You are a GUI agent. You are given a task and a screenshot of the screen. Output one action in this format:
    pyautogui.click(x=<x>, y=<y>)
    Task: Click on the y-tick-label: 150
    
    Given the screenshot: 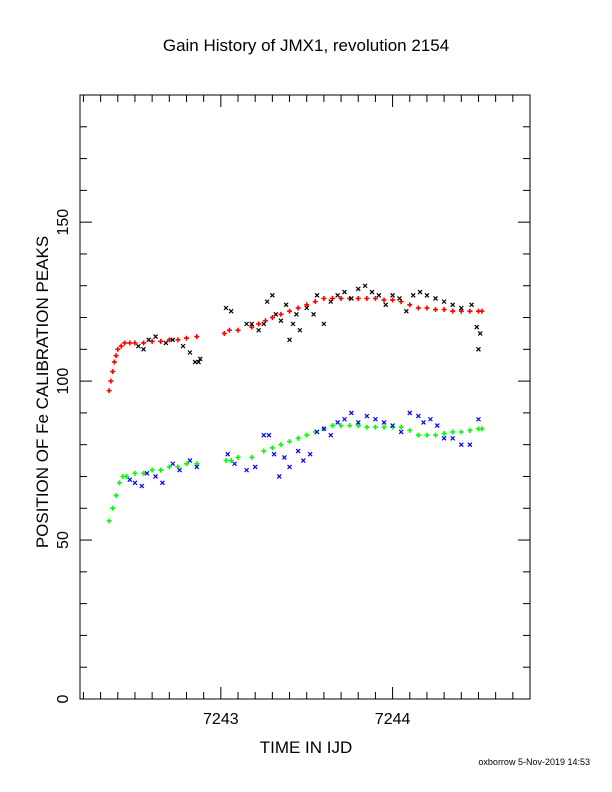 What is the action you would take?
    pyautogui.click(x=63, y=222)
    